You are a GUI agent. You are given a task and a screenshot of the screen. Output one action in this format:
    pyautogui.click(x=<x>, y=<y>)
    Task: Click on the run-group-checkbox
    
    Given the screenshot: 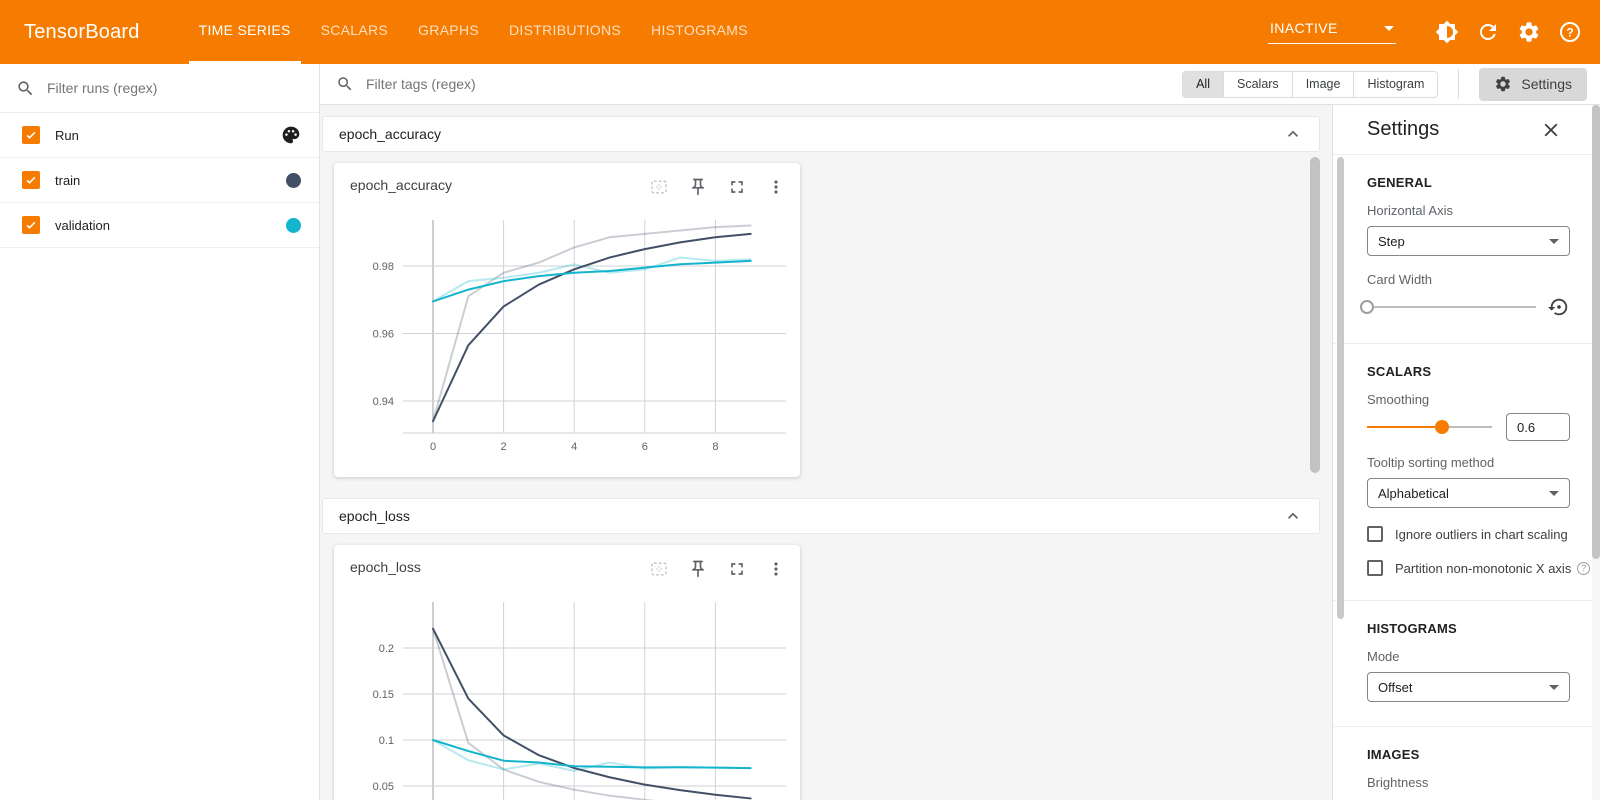 What is the action you would take?
    pyautogui.click(x=31, y=135)
    